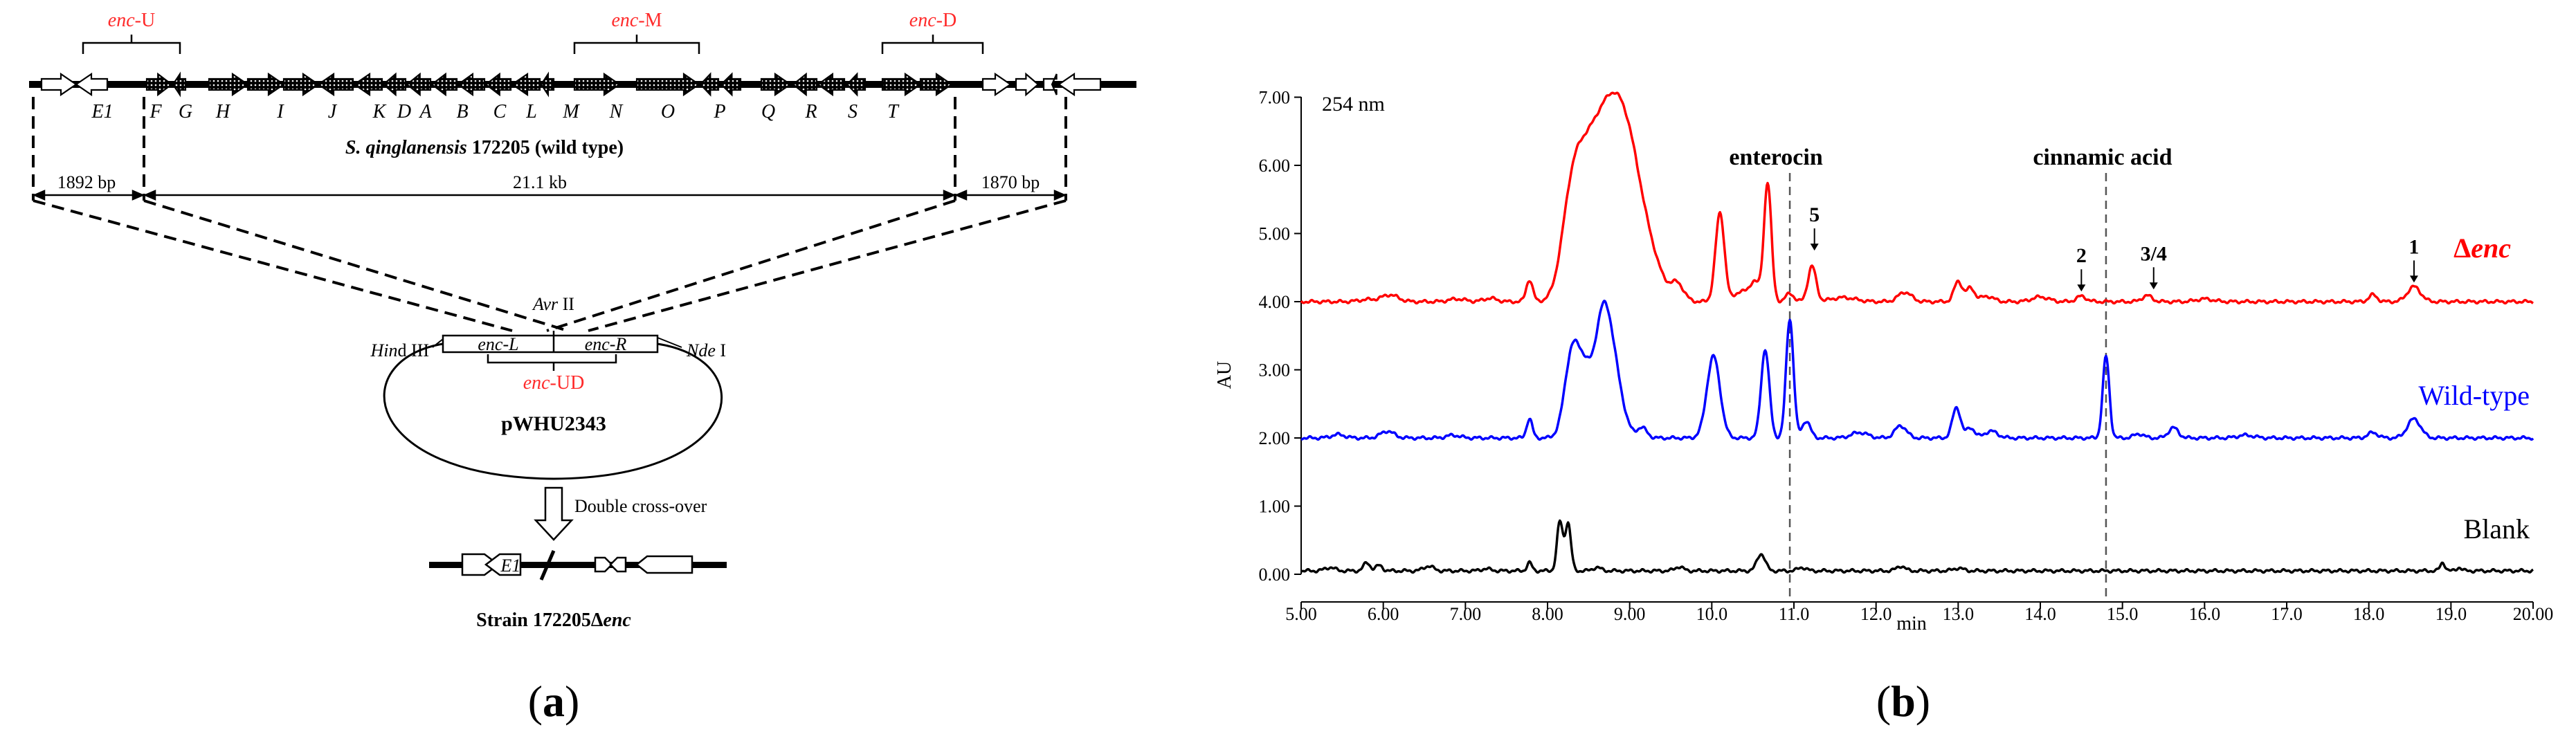  Describe the element at coordinates (932, 44) in the screenshot. I see `region-bracket-down` at that location.